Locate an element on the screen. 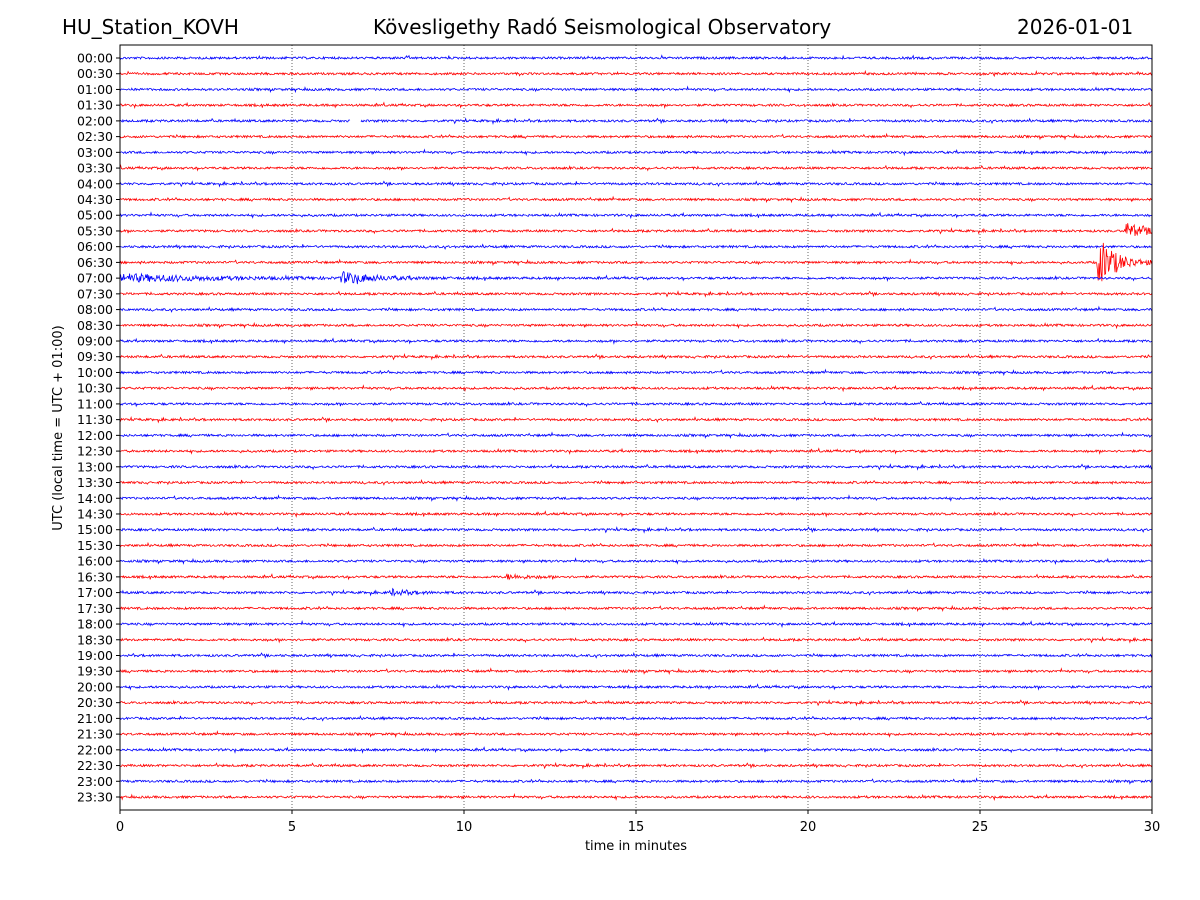 This screenshot has height=900, width=1200. y-tick-label: 11:30 is located at coordinates (95, 419).